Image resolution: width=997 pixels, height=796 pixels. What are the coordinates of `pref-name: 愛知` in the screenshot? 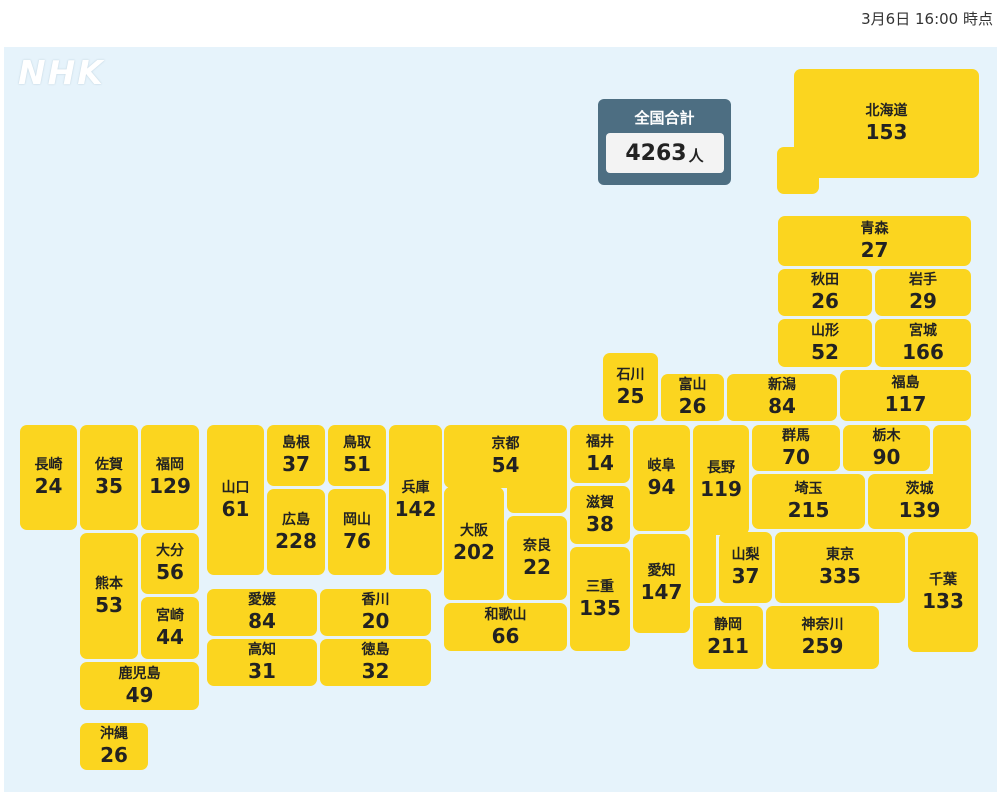 It's located at (661, 571).